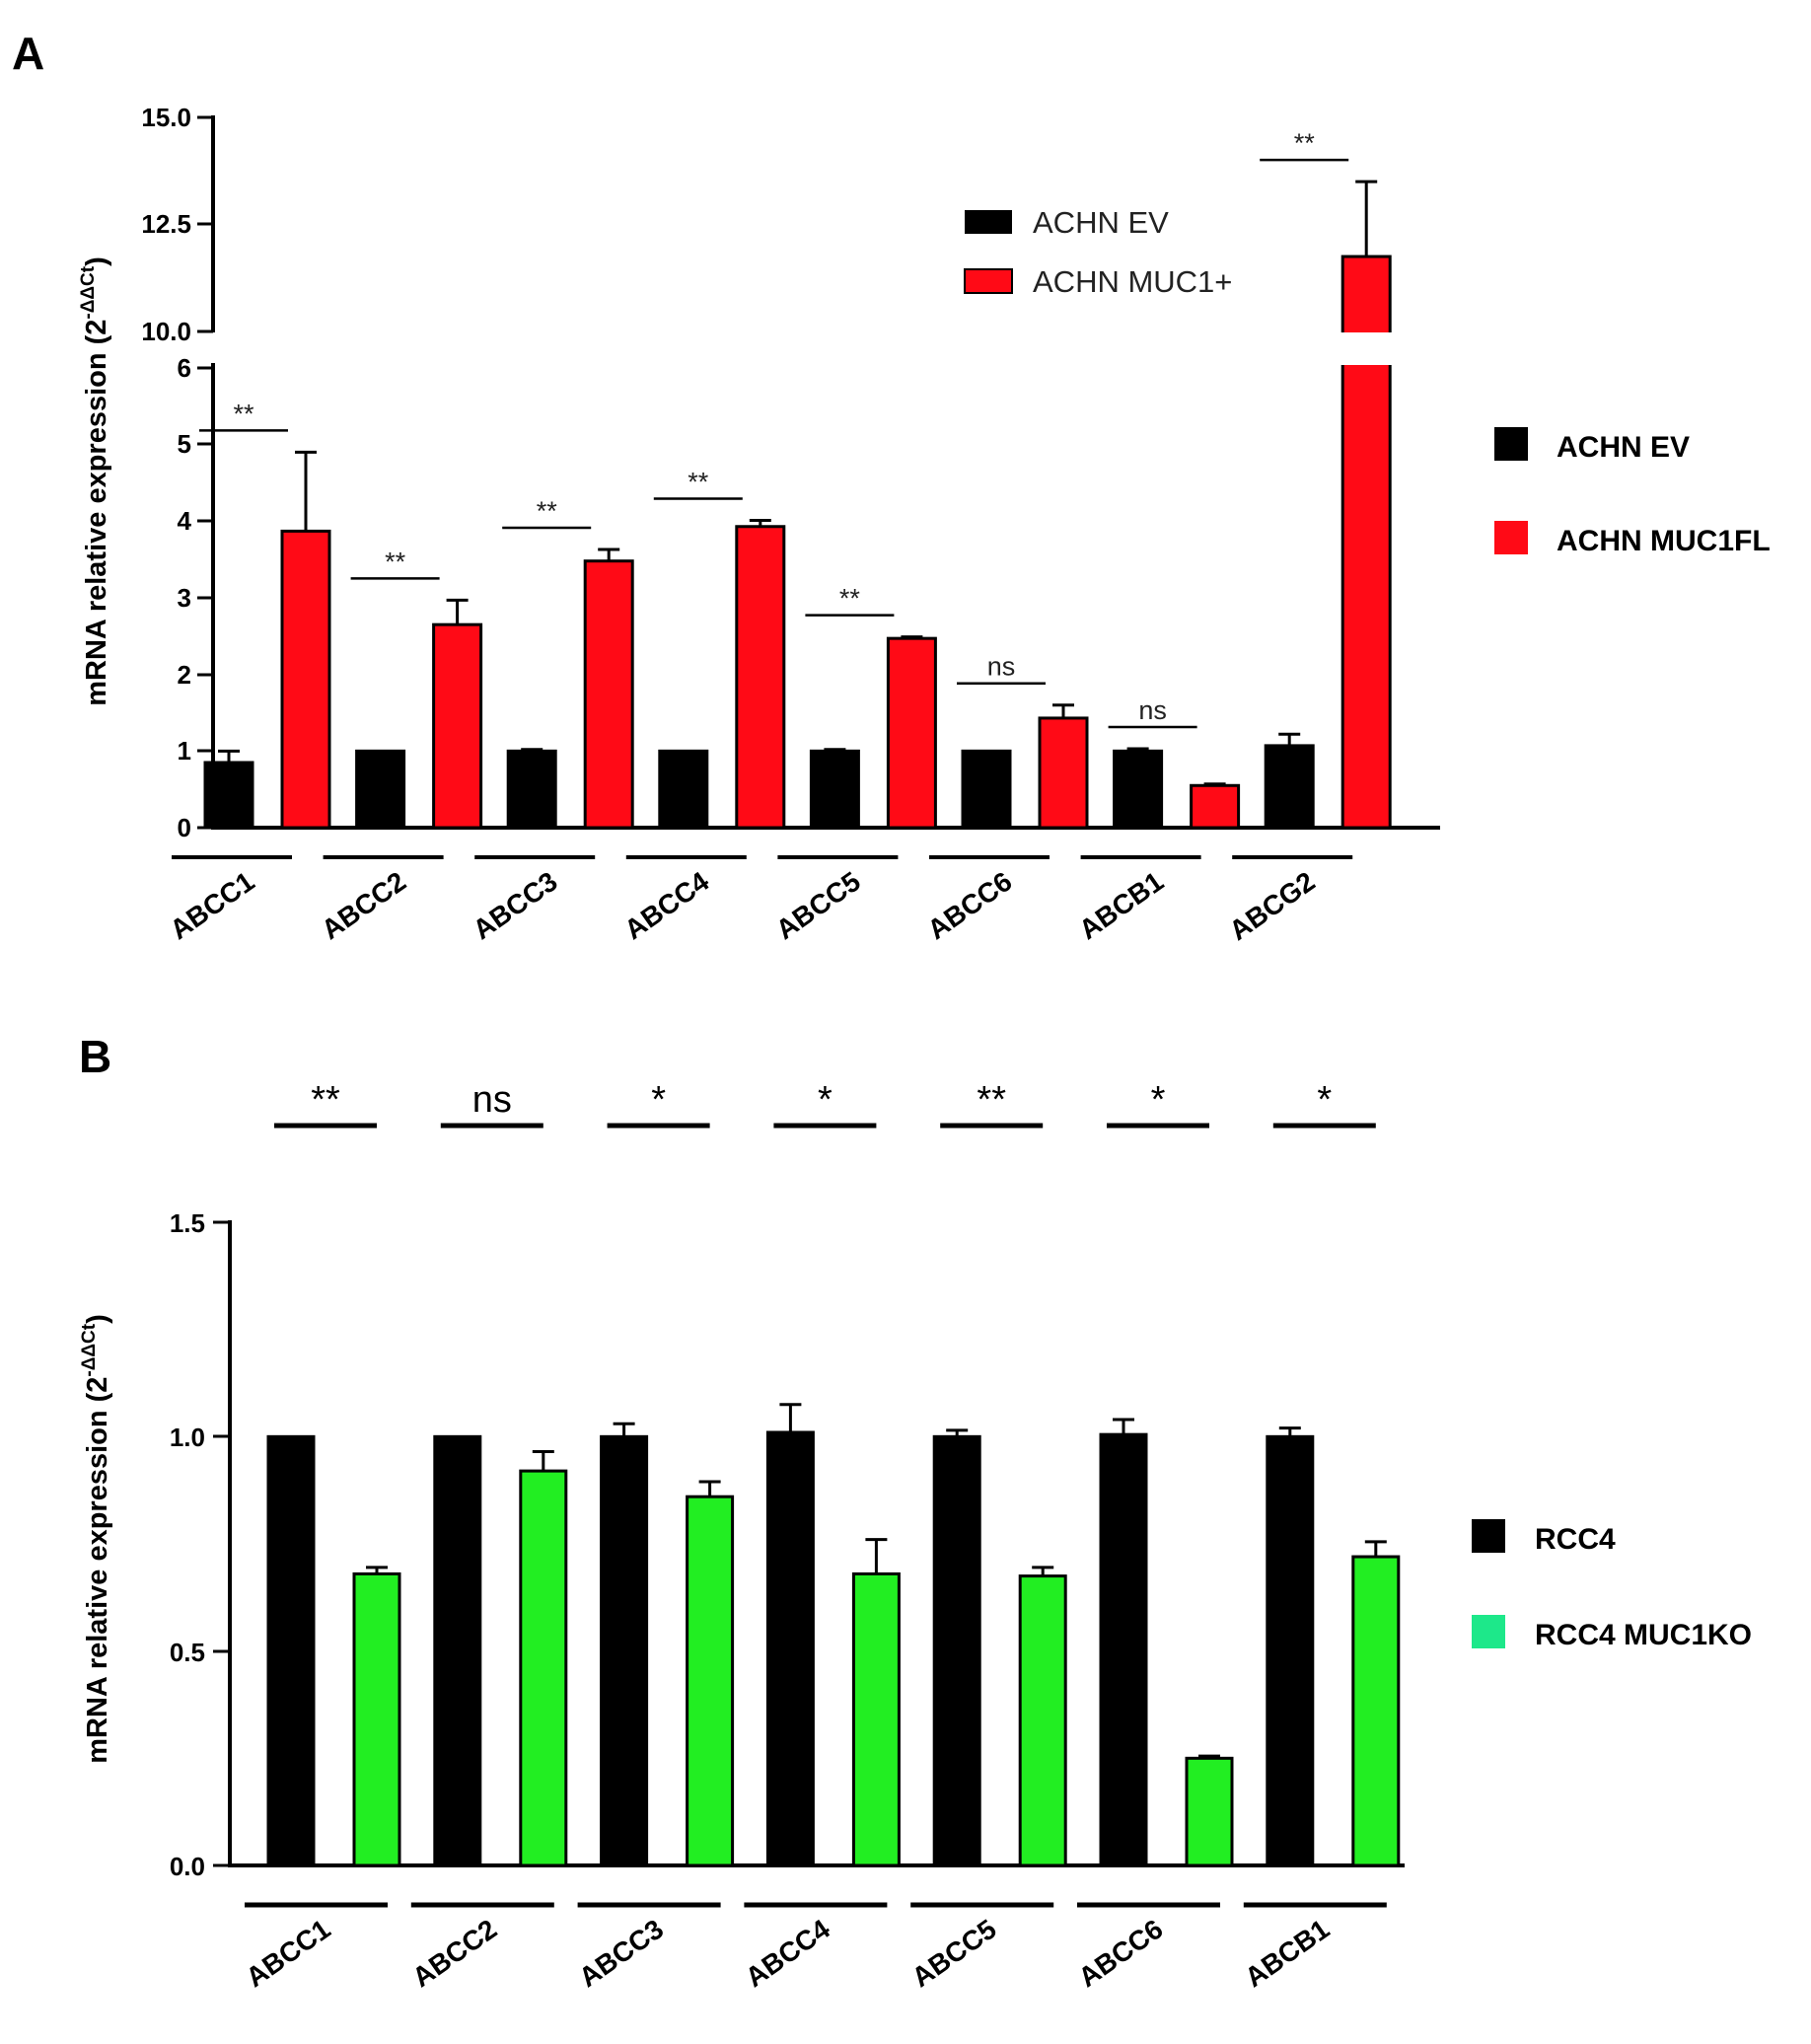 This screenshot has height=2044, width=1811. I want to click on chart-b-legend-label-rcc4: RCC4, so click(1575, 1539).